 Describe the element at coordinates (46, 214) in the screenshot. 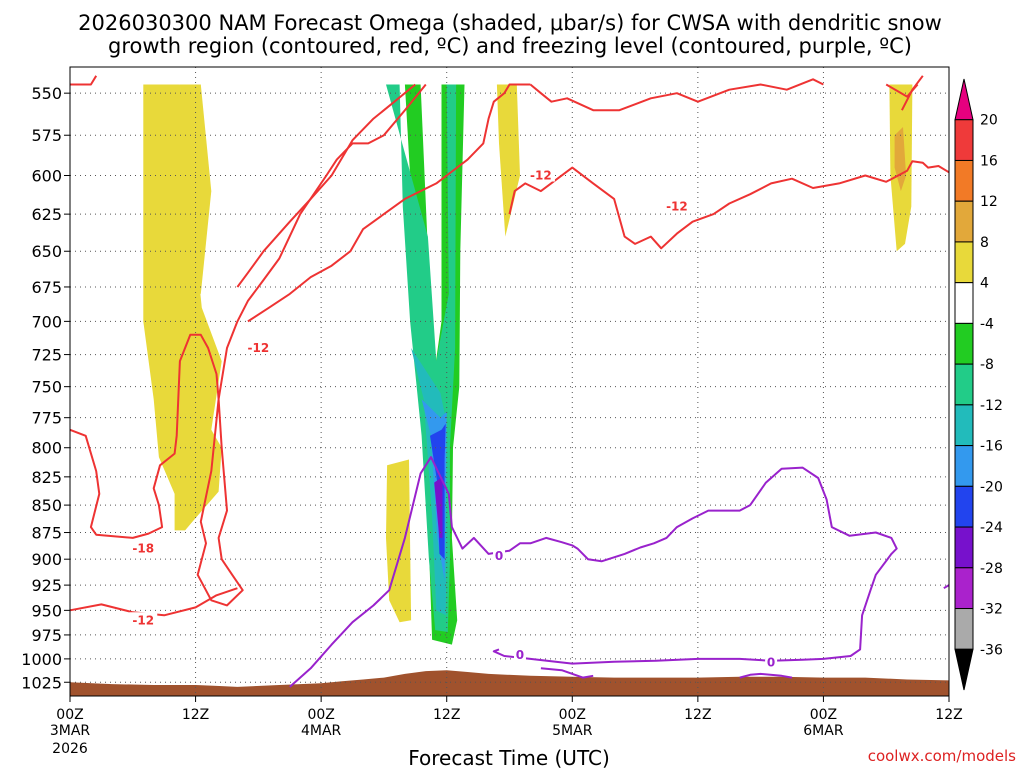

I see `y-tick-label-625: 625` at that location.